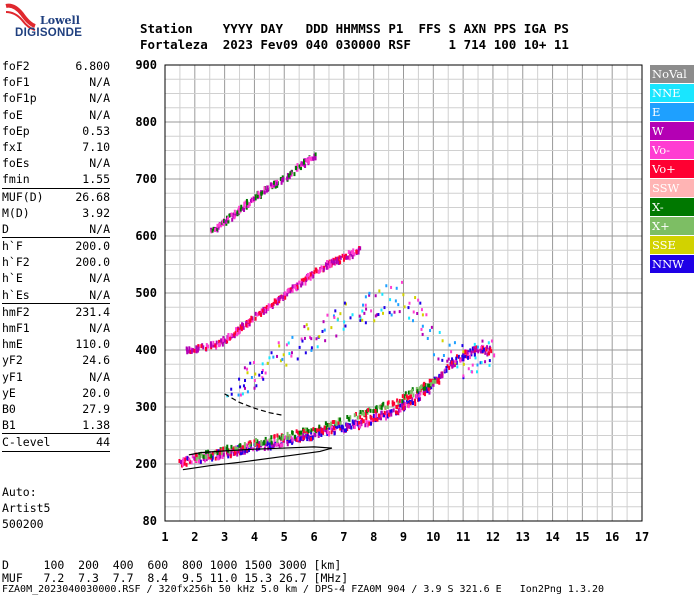 This screenshot has width=700, height=600. I want to click on param-name: B0, so click(9, 408).